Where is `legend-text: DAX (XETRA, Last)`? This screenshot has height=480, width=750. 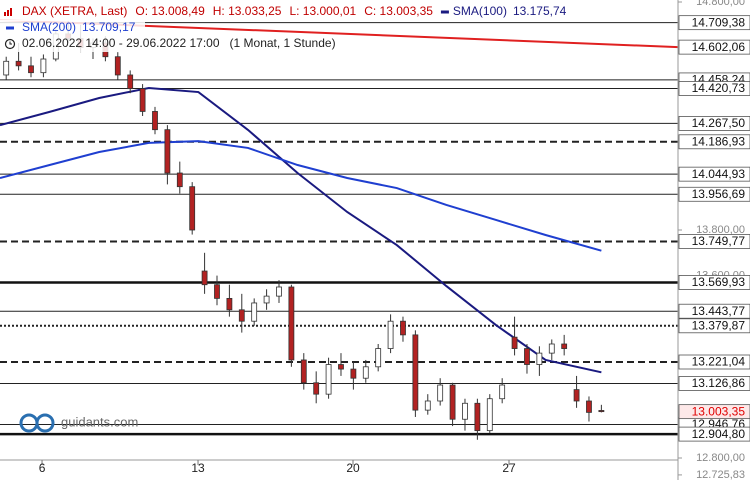 legend-text: DAX (XETRA, Last) is located at coordinates (74, 11).